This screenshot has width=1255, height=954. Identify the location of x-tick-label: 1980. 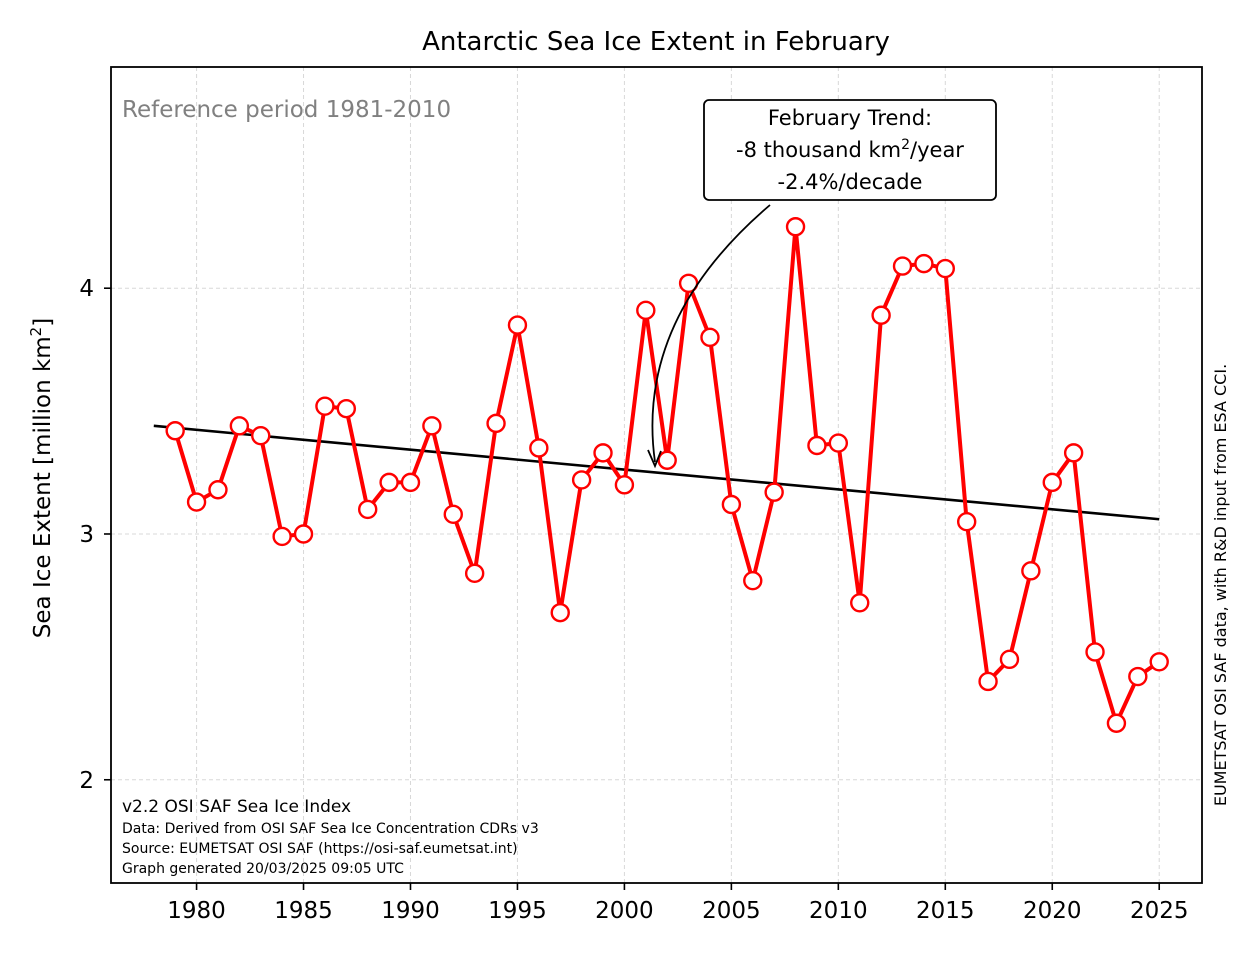
(196, 911).